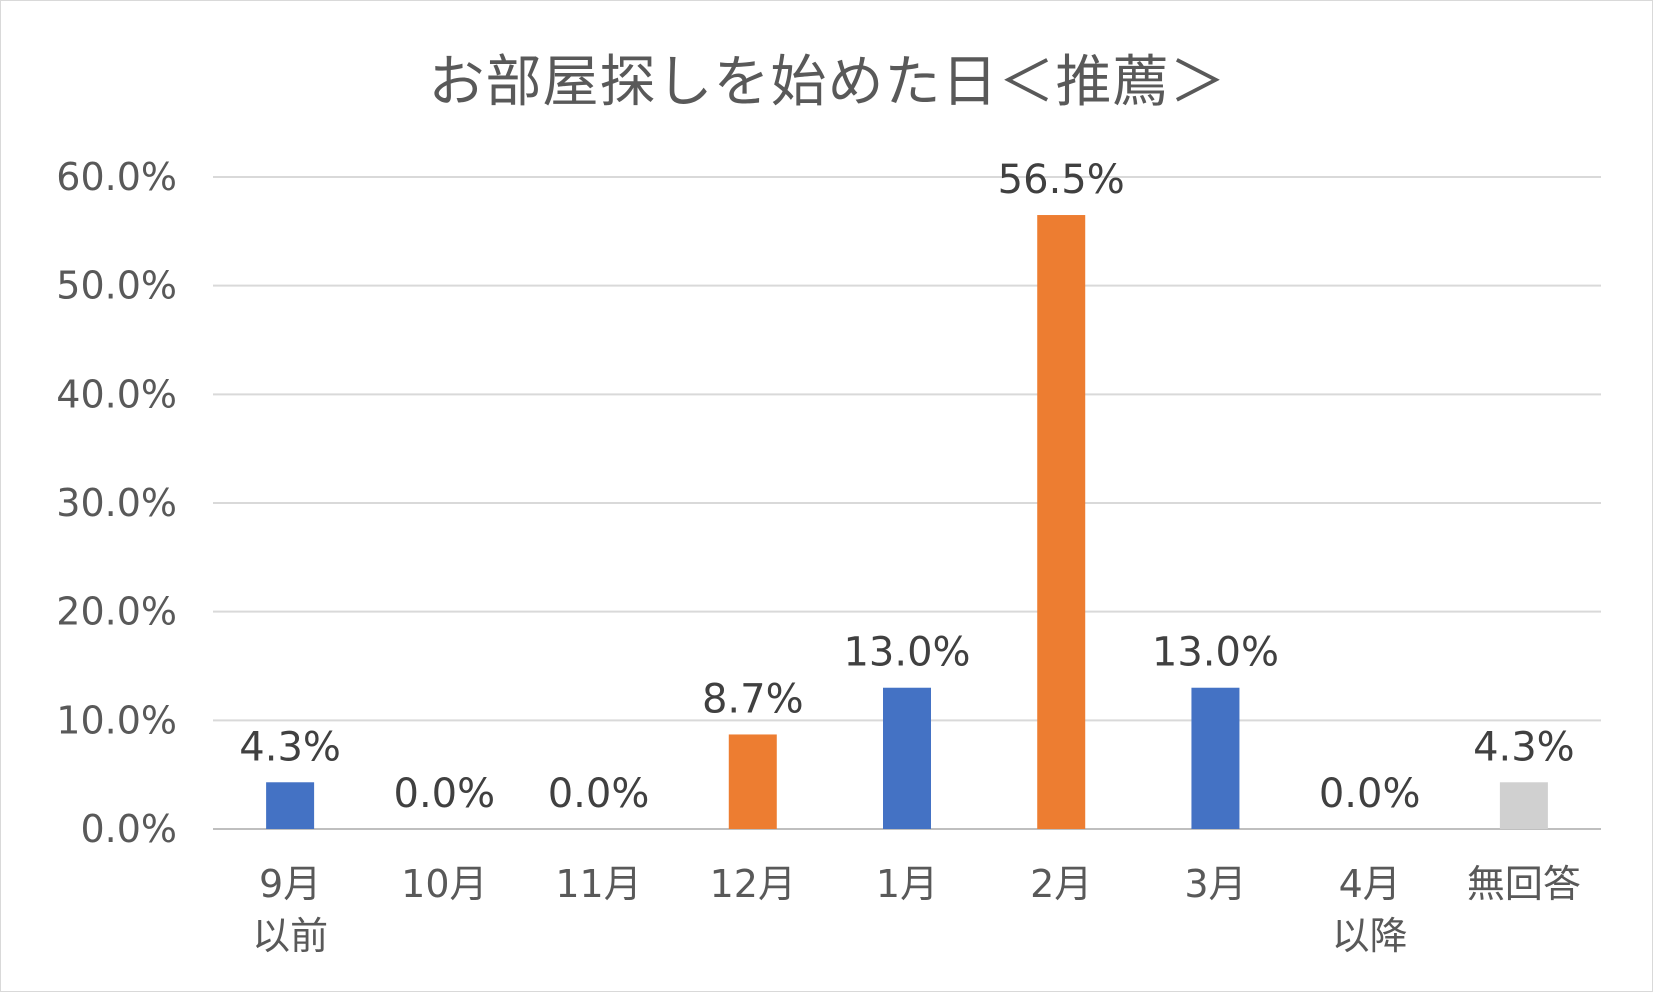 The width and height of the screenshot is (1653, 993). Describe the element at coordinates (116, 503) in the screenshot. I see `y-tick-label: 30.0%` at that location.